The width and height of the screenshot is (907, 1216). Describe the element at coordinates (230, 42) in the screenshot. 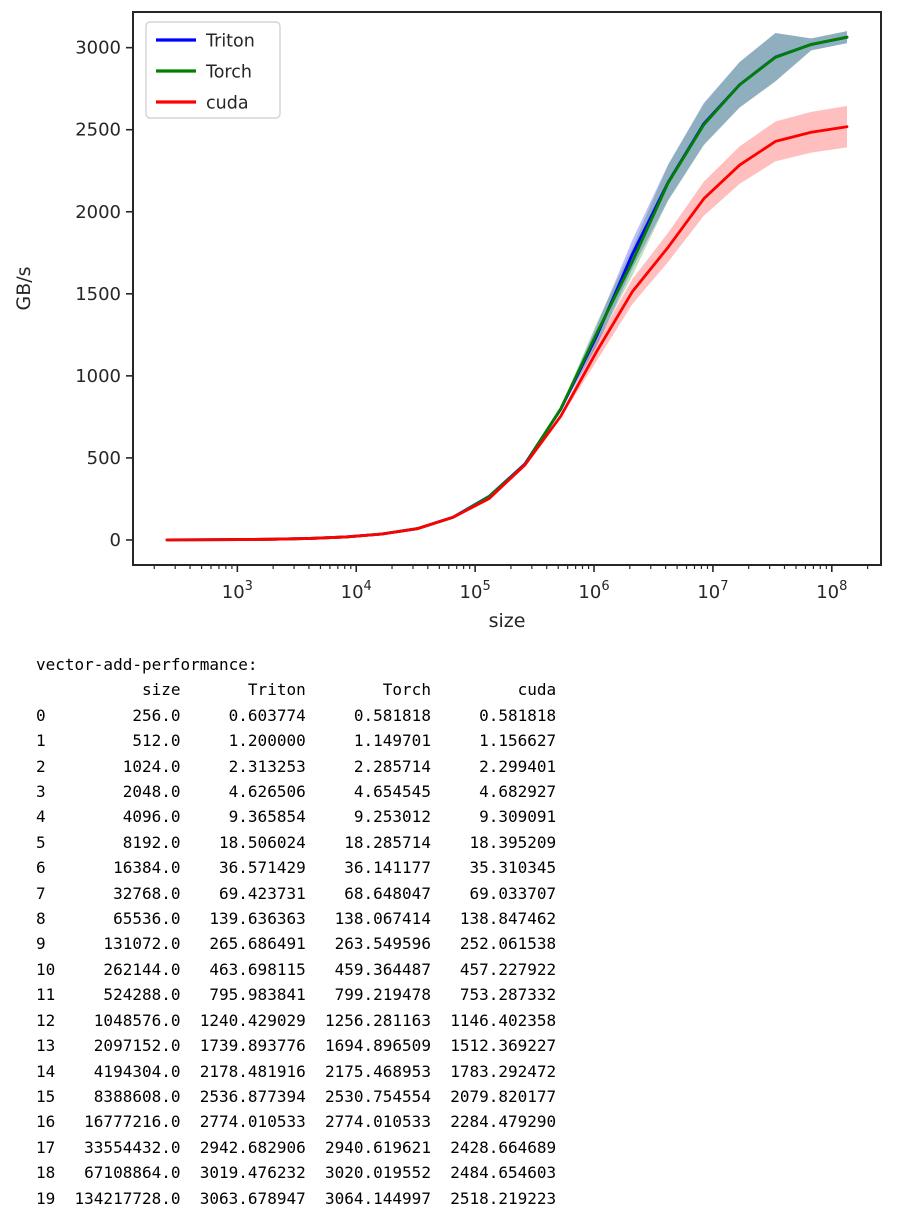

I see `legend-label-triton: Triton` at that location.